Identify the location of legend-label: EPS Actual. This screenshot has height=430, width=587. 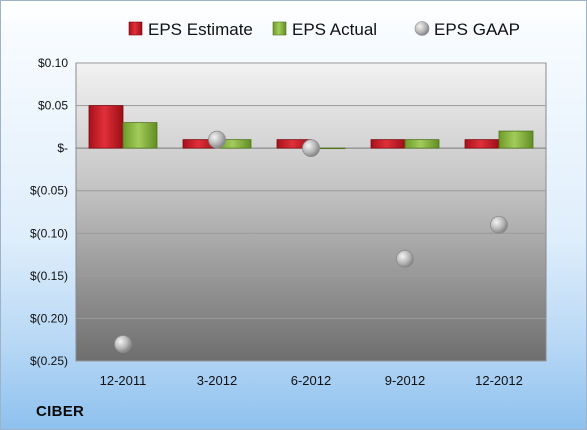
(334, 29).